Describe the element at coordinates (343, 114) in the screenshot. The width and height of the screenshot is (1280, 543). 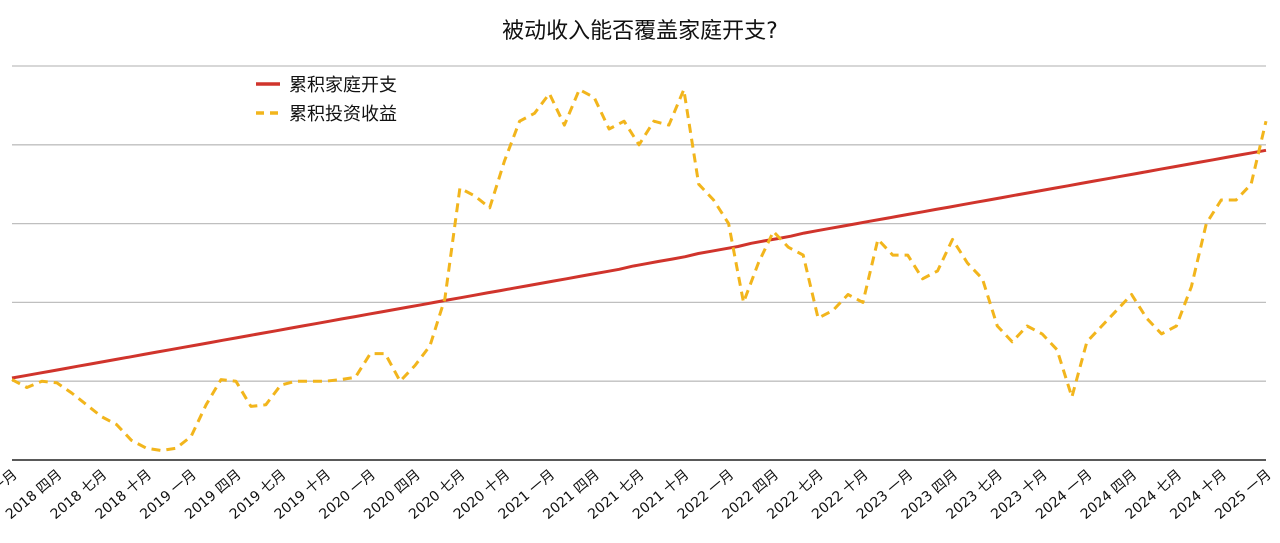
I see `legend-label-investment: 累积投资收益` at that location.